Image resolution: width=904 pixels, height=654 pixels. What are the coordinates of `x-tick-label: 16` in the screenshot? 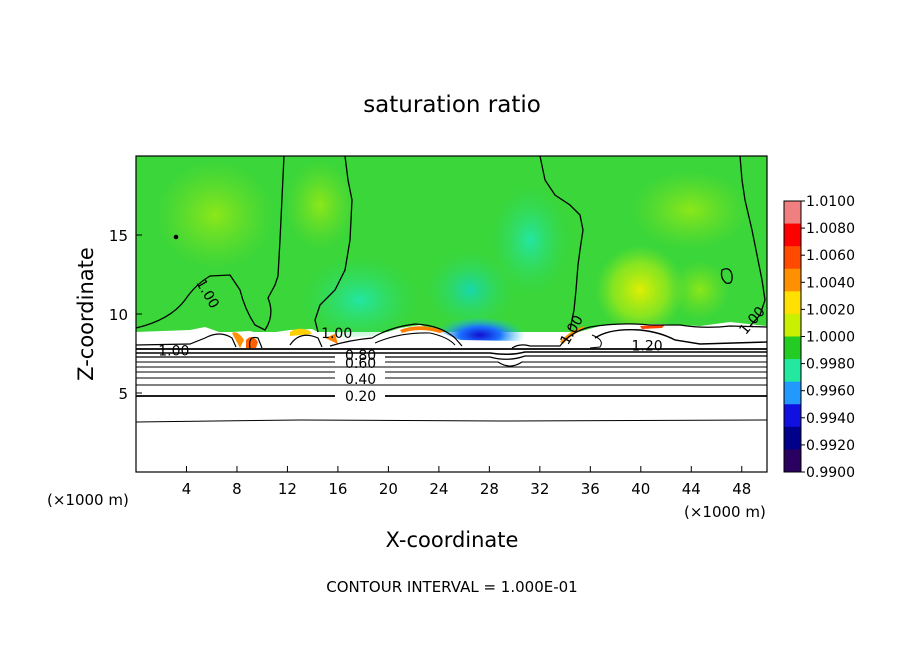 It's located at (337, 489).